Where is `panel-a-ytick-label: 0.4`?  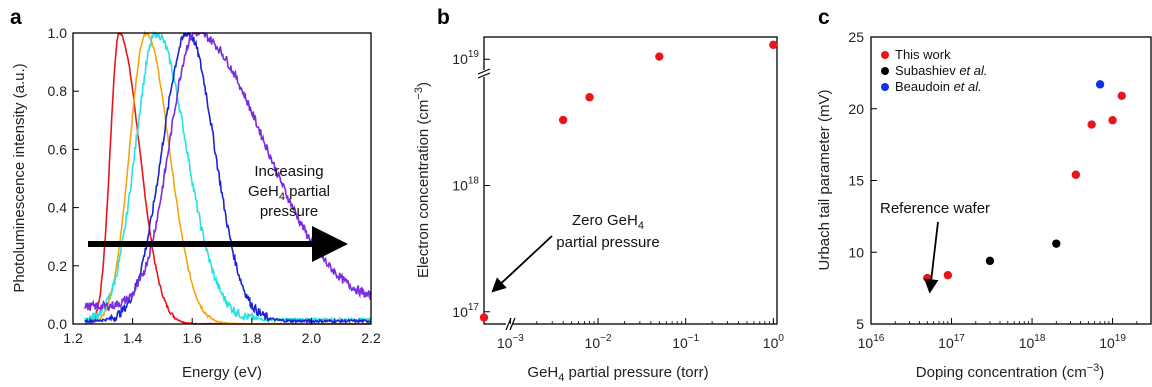
panel-a-ytick-label: 0.4 is located at coordinates (58, 208).